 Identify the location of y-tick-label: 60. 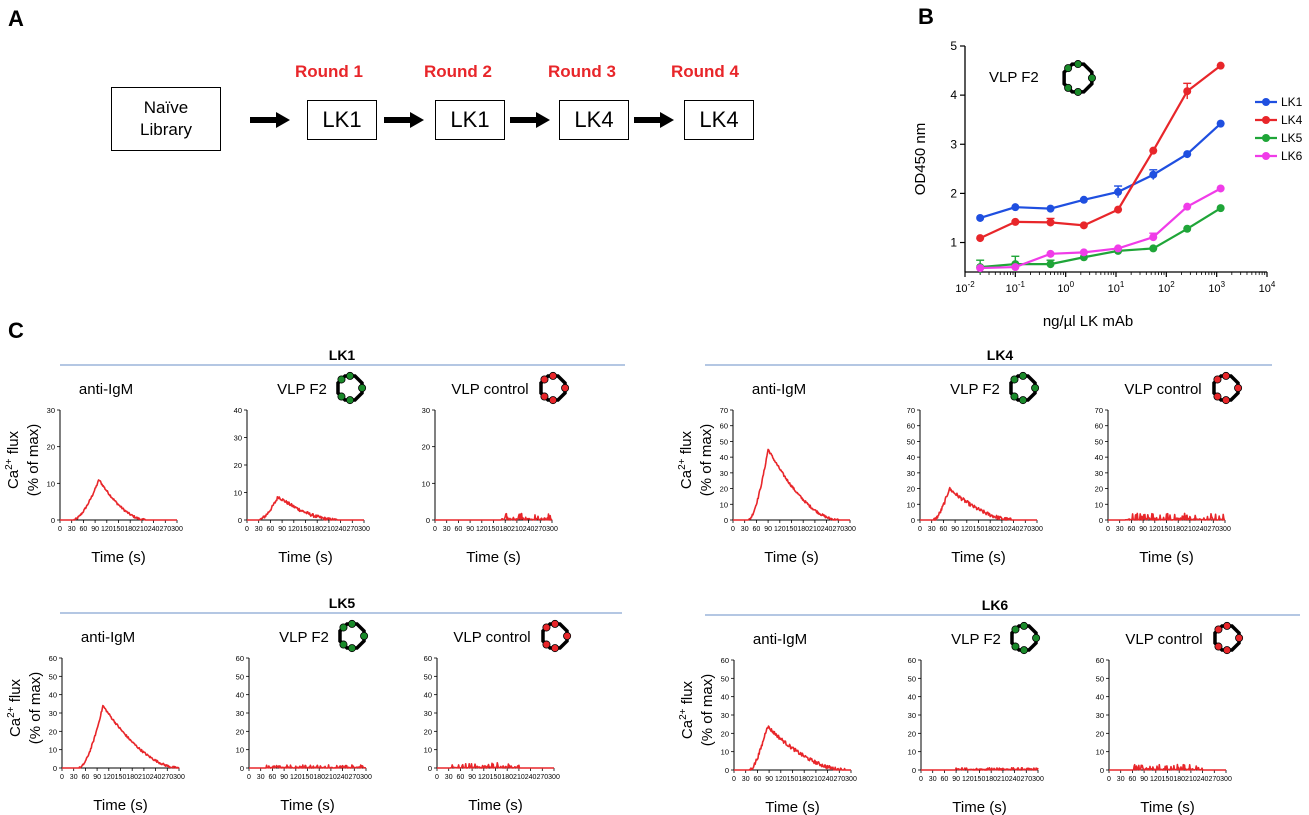
(1099, 426).